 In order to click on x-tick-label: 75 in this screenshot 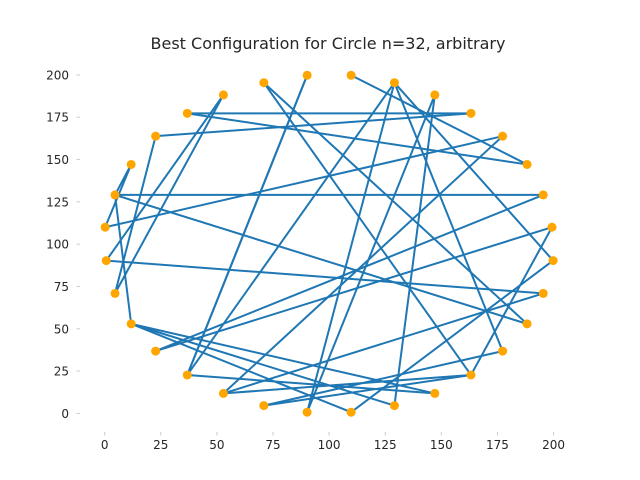, I will do `click(272, 445)`.